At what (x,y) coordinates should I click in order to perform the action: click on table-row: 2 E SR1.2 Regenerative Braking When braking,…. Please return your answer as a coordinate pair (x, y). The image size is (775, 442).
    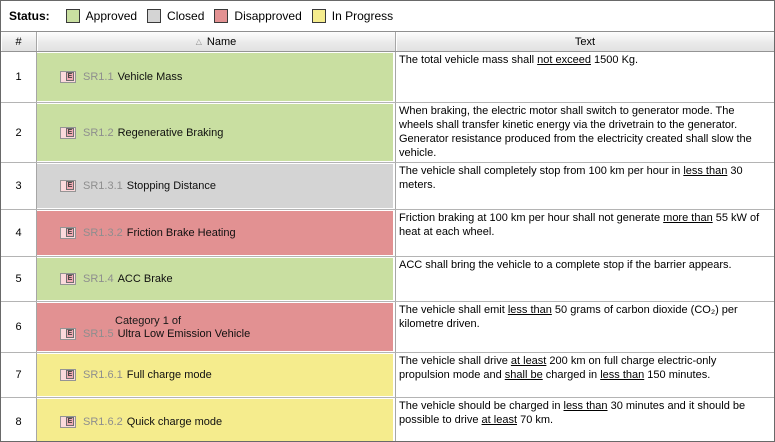
    Looking at the image, I should click on (387, 132).